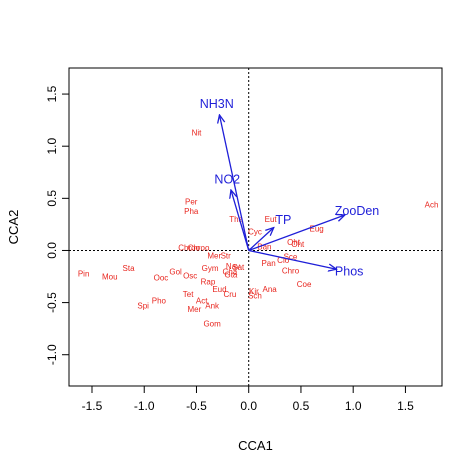  Describe the element at coordinates (304, 284) in the screenshot. I see `site-label: Coe` at that location.